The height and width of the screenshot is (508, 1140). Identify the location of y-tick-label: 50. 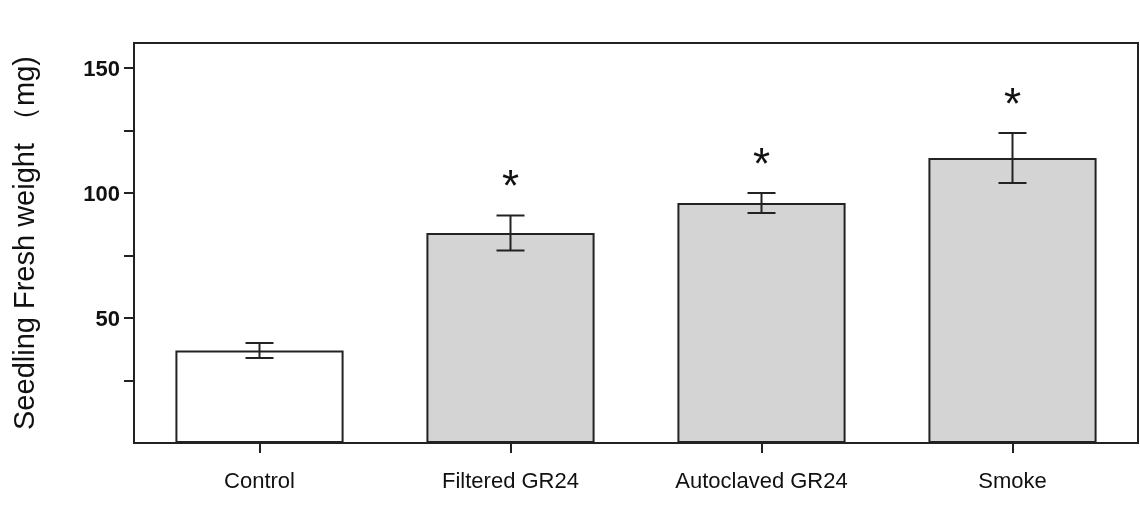
(107, 318).